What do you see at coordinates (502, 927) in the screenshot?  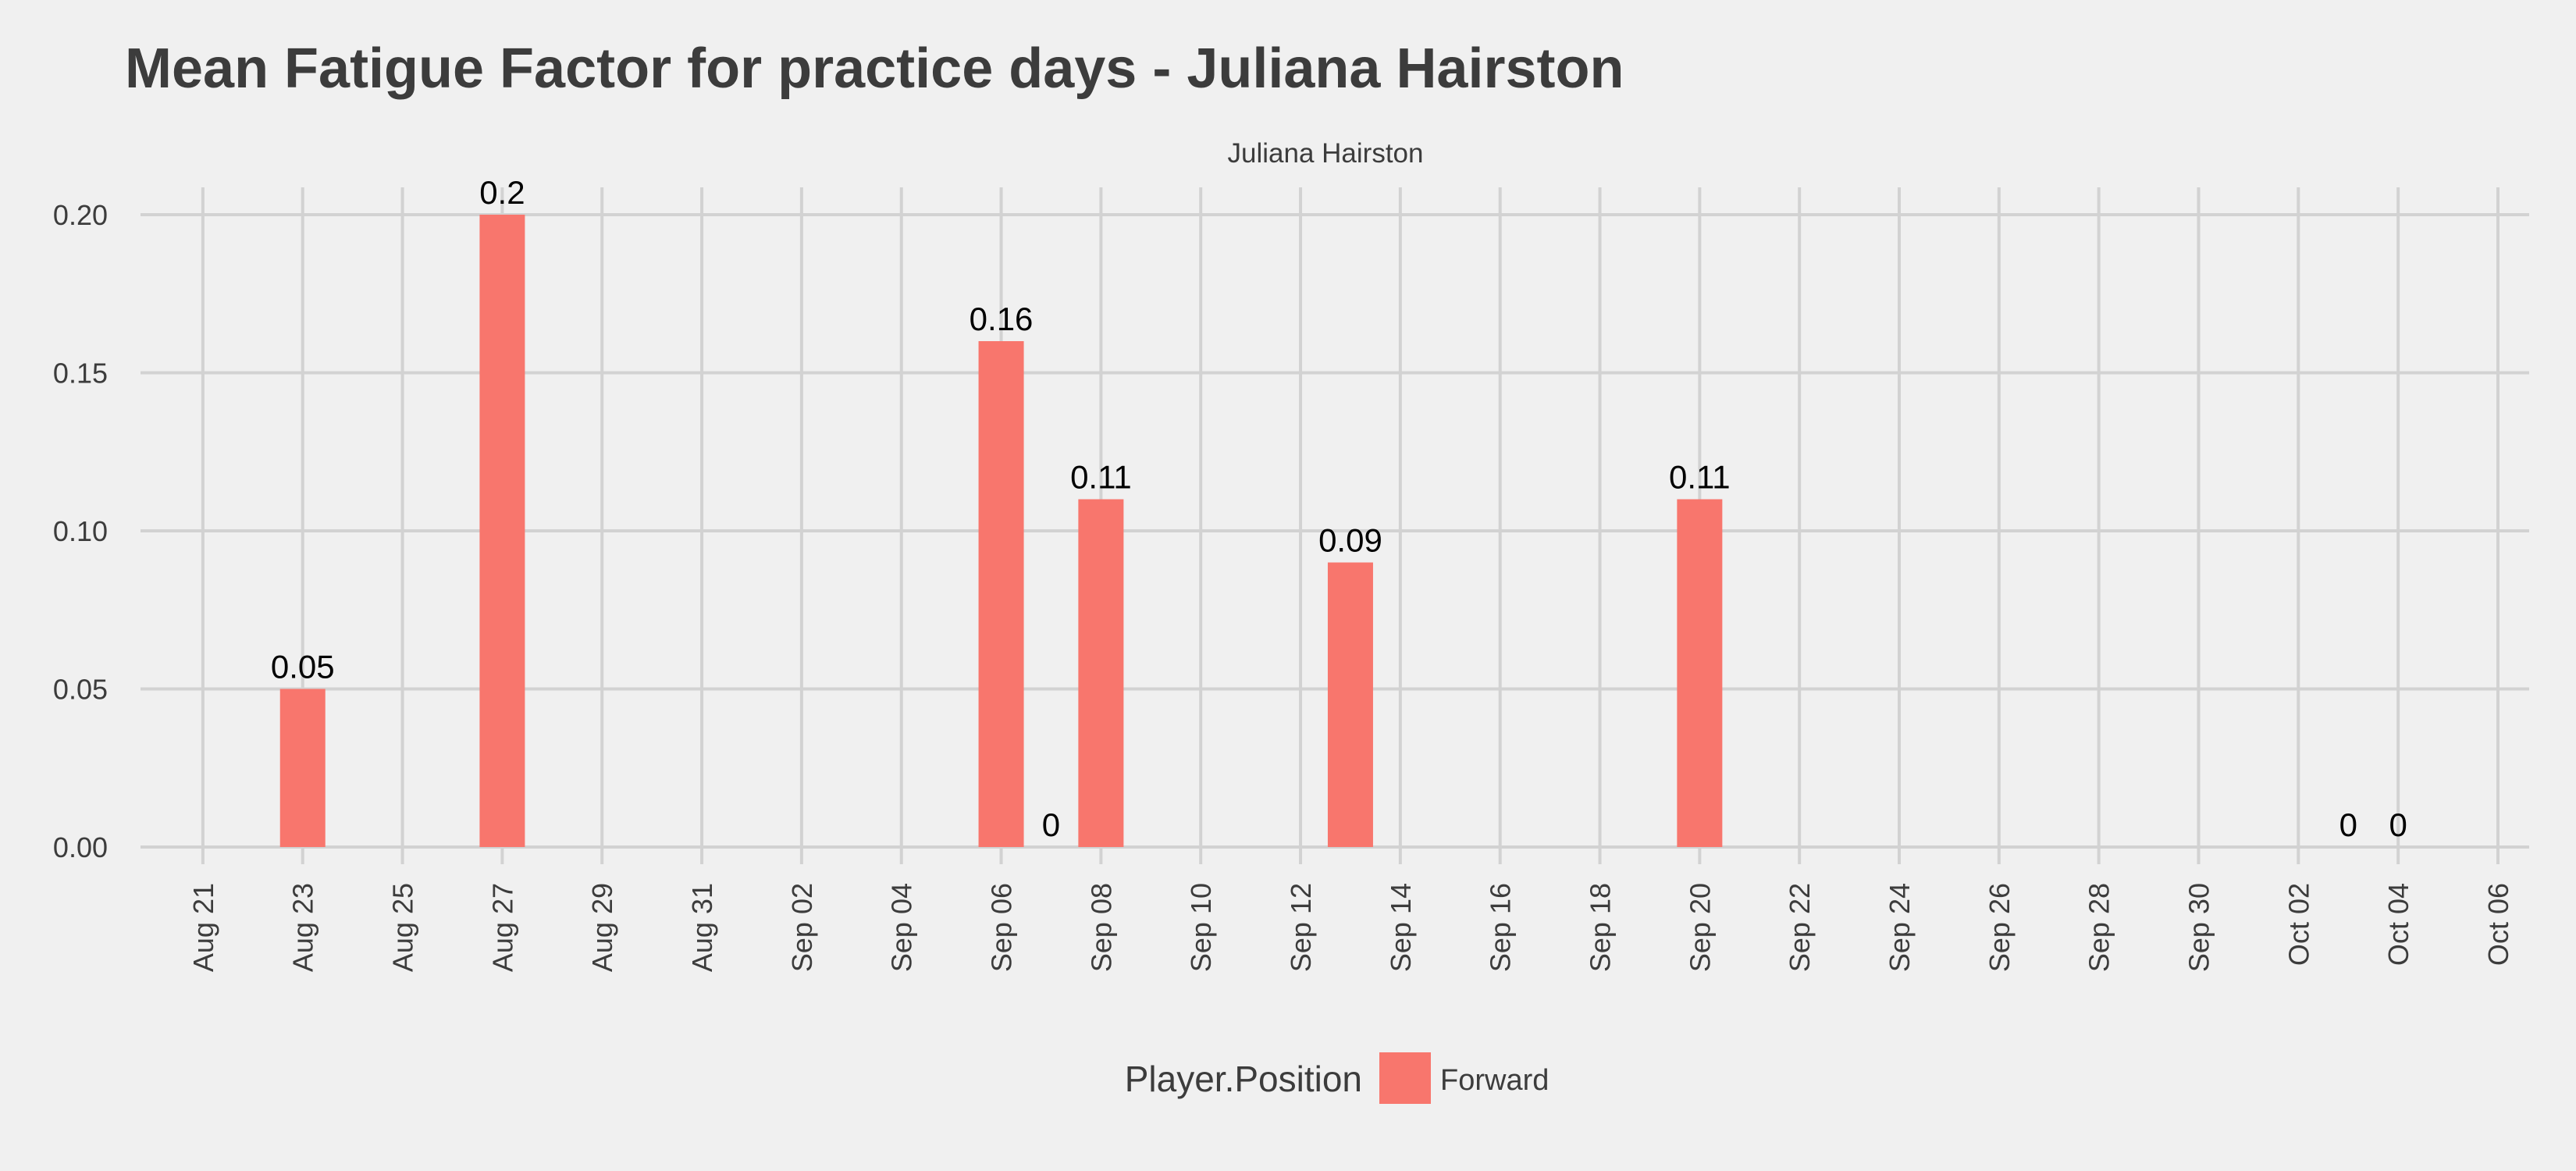 I see `x-tick-label: Aug 27` at bounding box center [502, 927].